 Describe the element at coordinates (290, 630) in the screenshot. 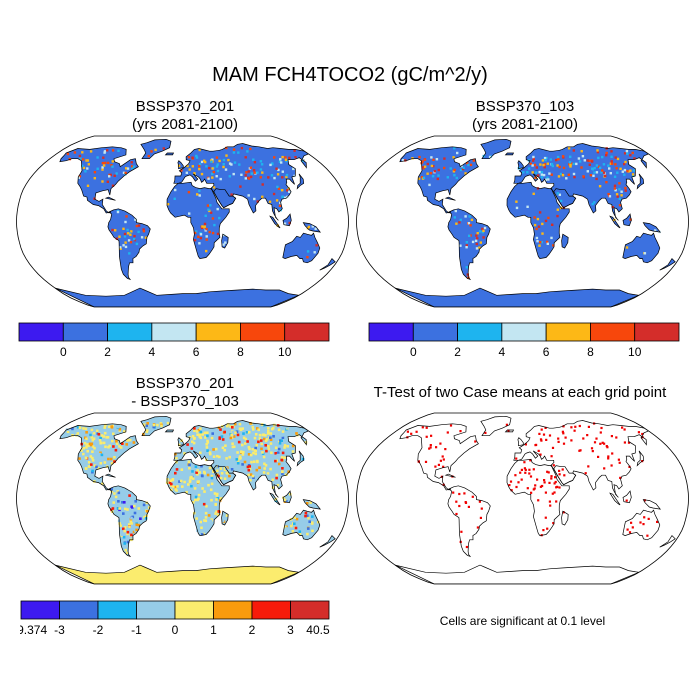

I see `colorbar-label: 3` at that location.